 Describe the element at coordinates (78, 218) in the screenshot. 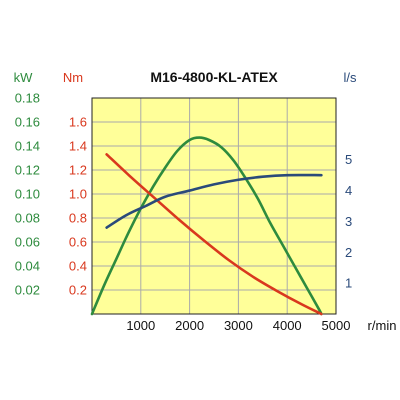

I see `nm-tick-label: 0.8` at that location.